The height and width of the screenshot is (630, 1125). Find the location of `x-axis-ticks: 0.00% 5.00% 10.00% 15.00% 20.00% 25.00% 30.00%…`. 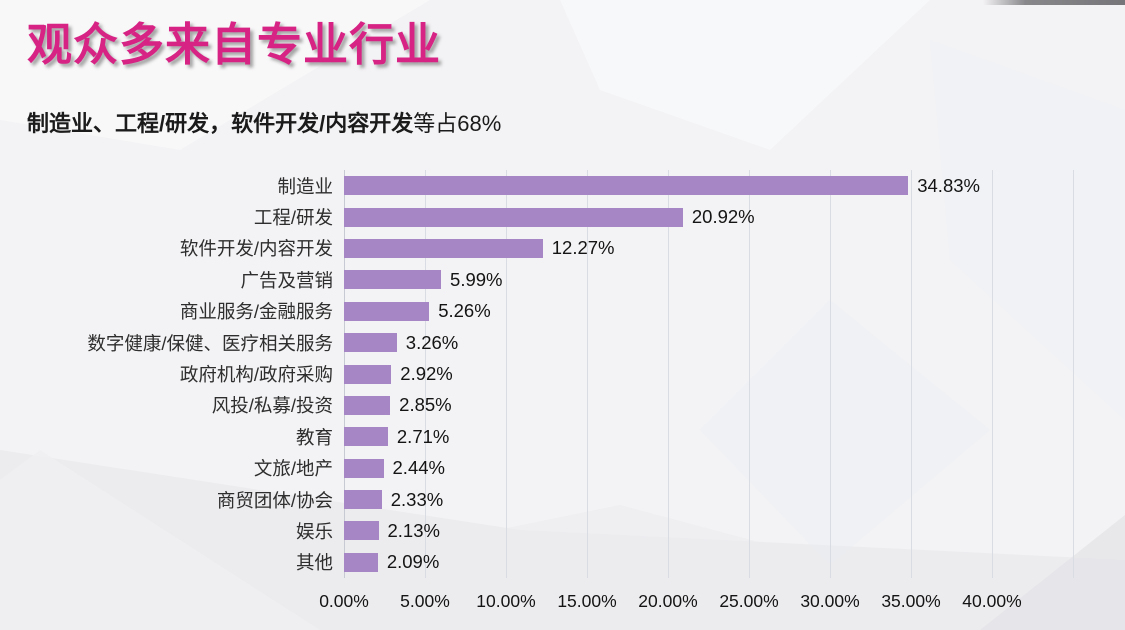

x-axis-ticks: 0.00% 5.00% 10.00% 15.00% 20.00% 25.00% 30.00%… is located at coordinates (696, 603).